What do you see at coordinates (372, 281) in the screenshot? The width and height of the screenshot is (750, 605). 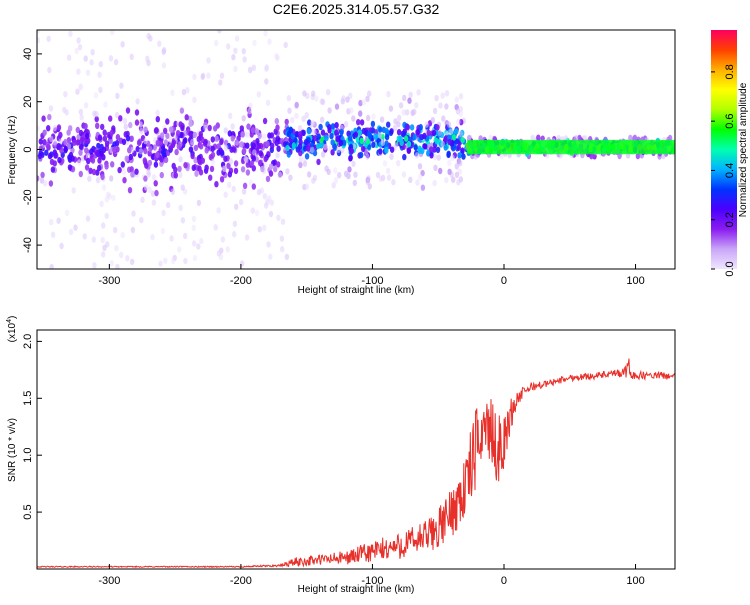 I see `x-tick-label: -100` at bounding box center [372, 281].